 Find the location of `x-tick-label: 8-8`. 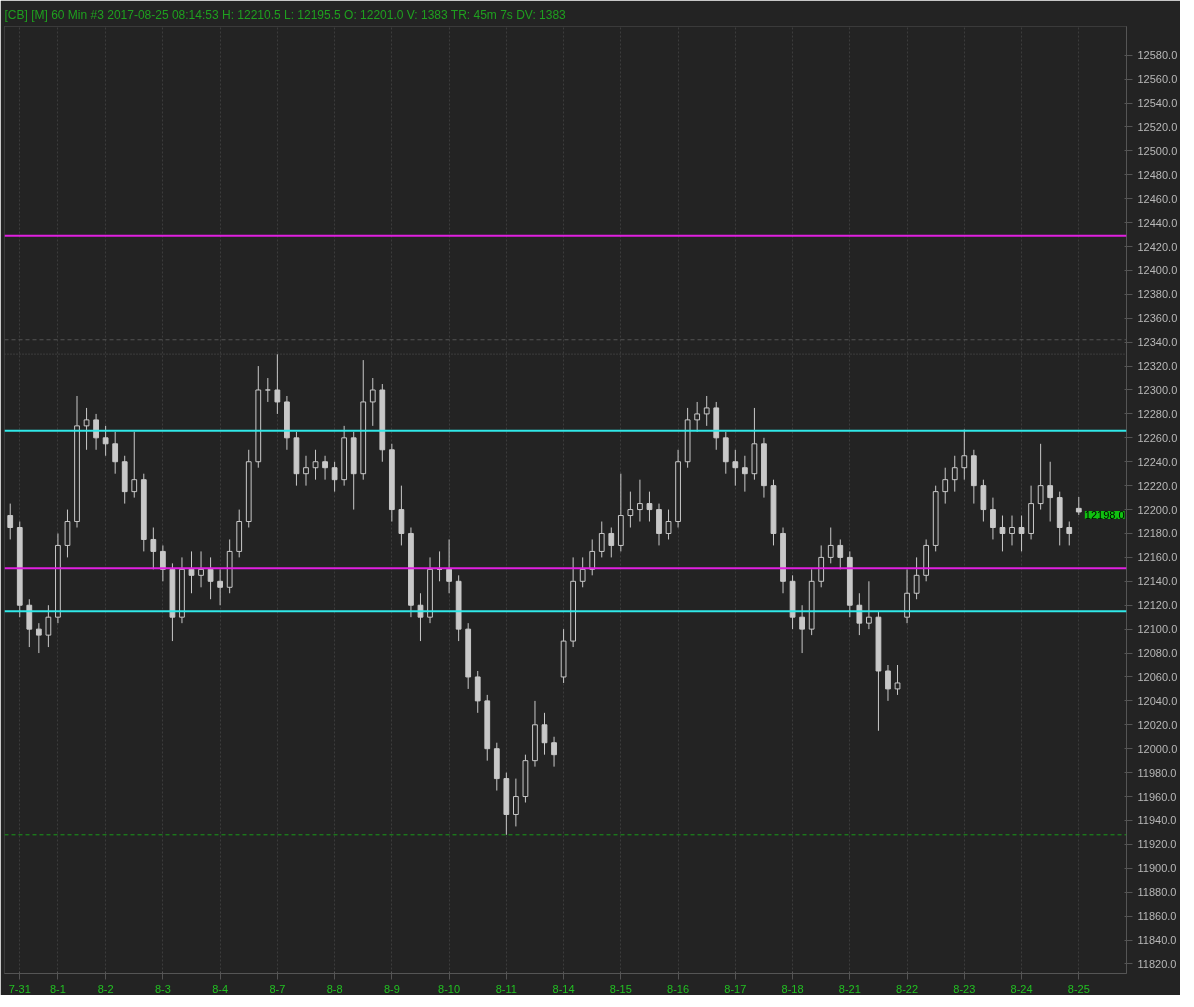

x-tick-label: 8-8 is located at coordinates (334, 988).